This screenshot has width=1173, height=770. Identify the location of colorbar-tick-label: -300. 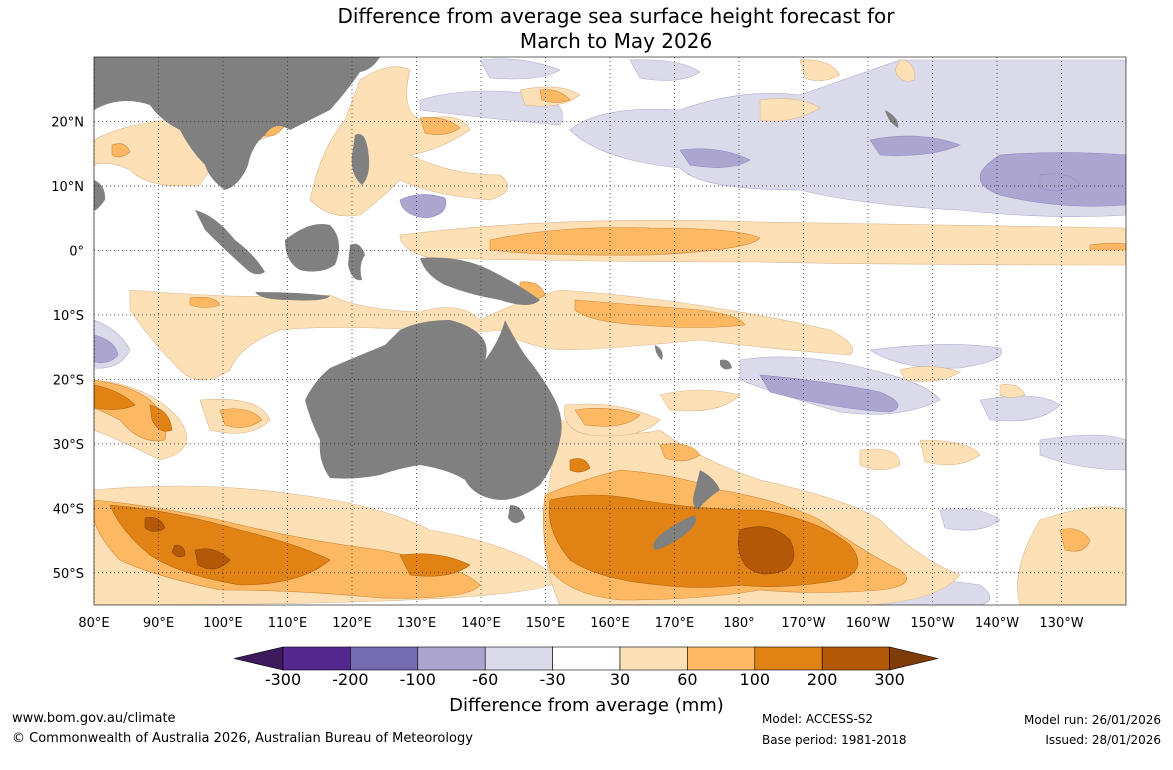
(283, 679).